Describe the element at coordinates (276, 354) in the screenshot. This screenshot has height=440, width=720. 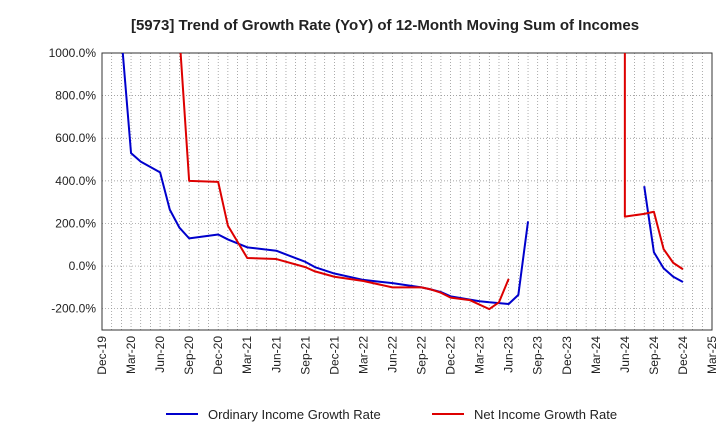
I see `x-tick-label: Jun-21` at that location.